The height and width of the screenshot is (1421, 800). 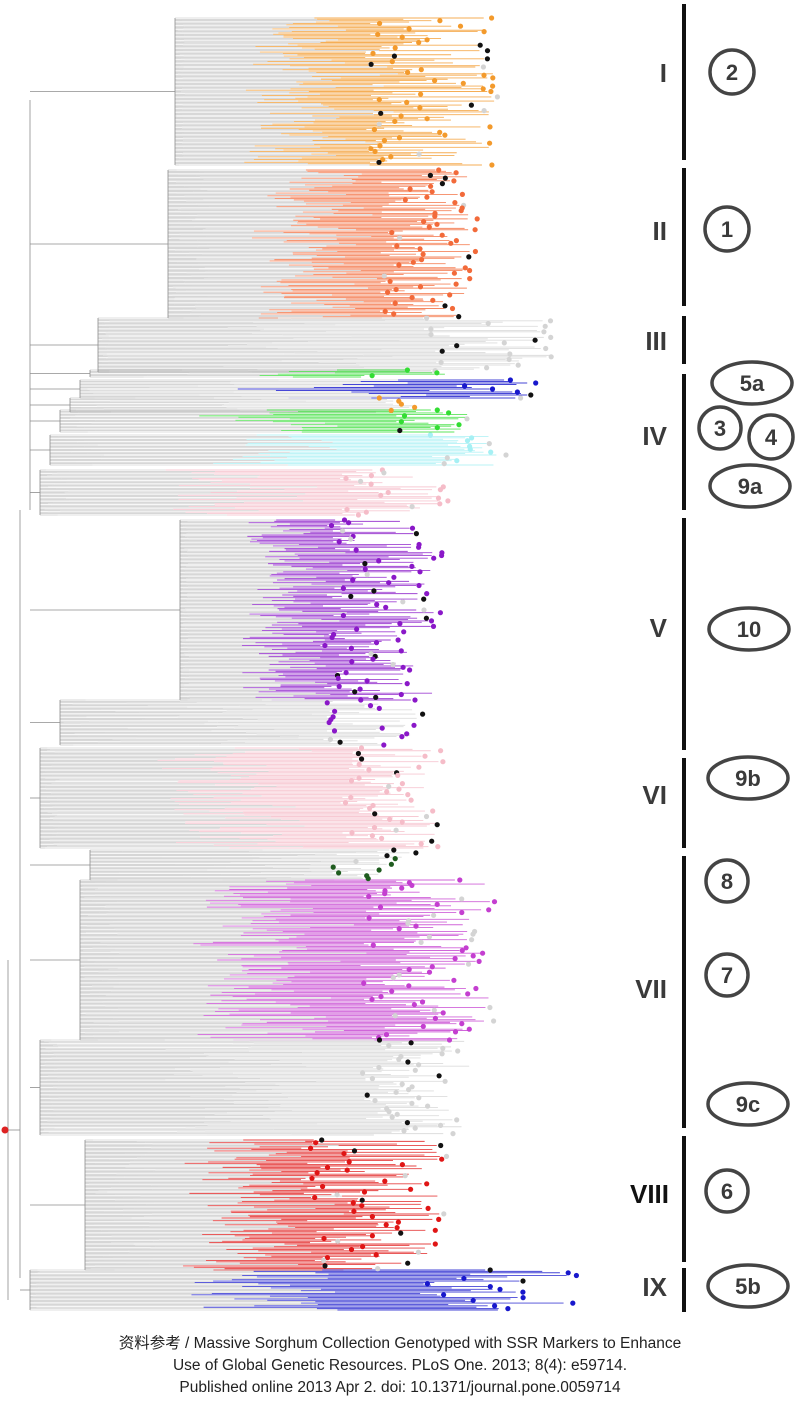 I want to click on subgroup-oval-5a, so click(x=752, y=383).